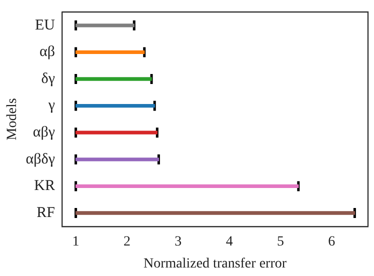 This screenshot has width=374, height=276. What do you see at coordinates (215, 264) in the screenshot?
I see `x-axis-title: Normalized transfer error` at bounding box center [215, 264].